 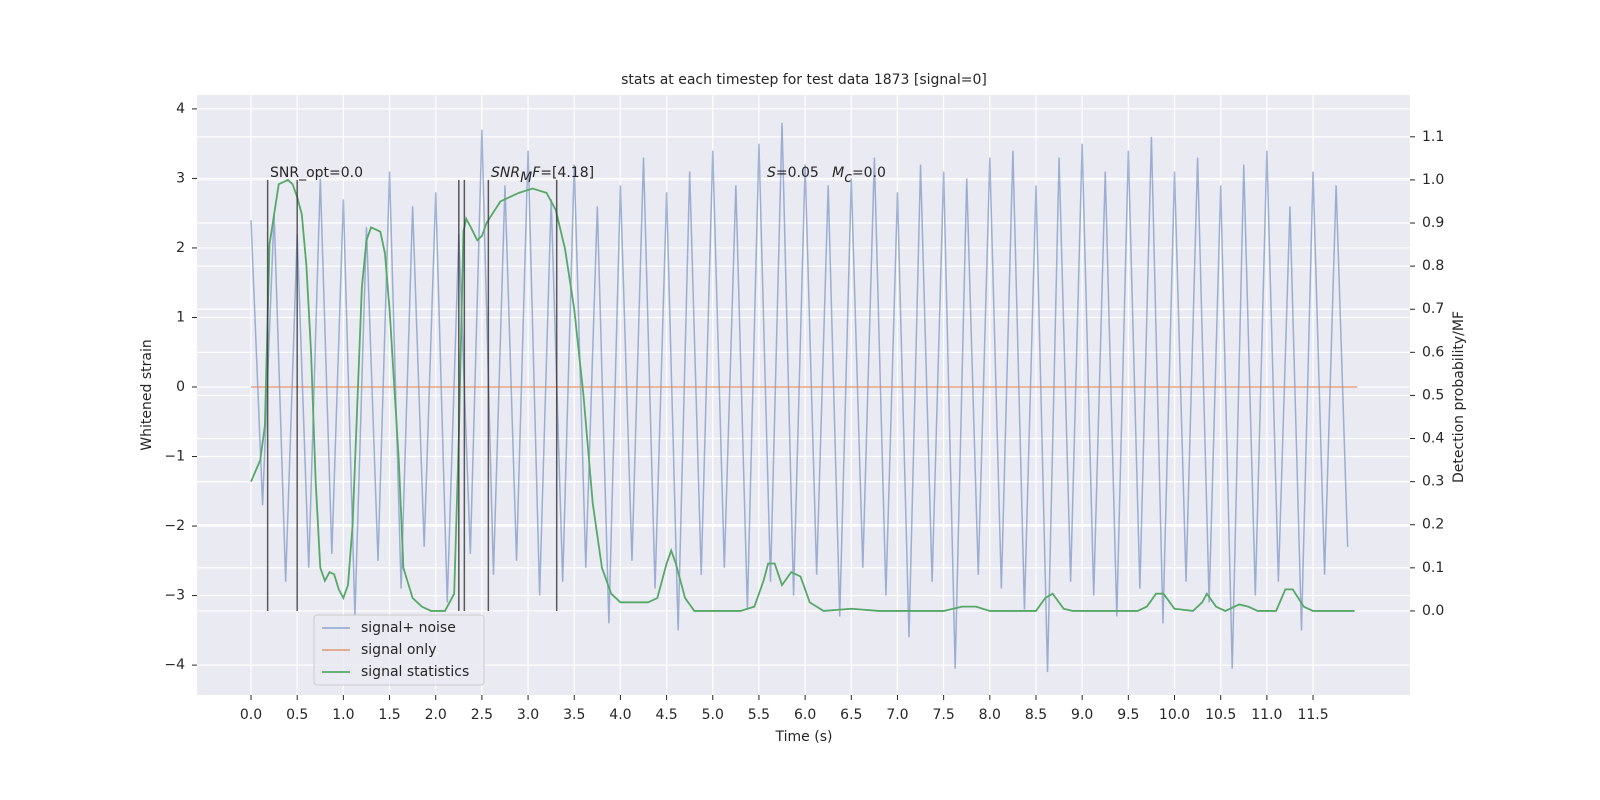 I want to click on y2-tick-label: 0.4, so click(x=1433, y=439).